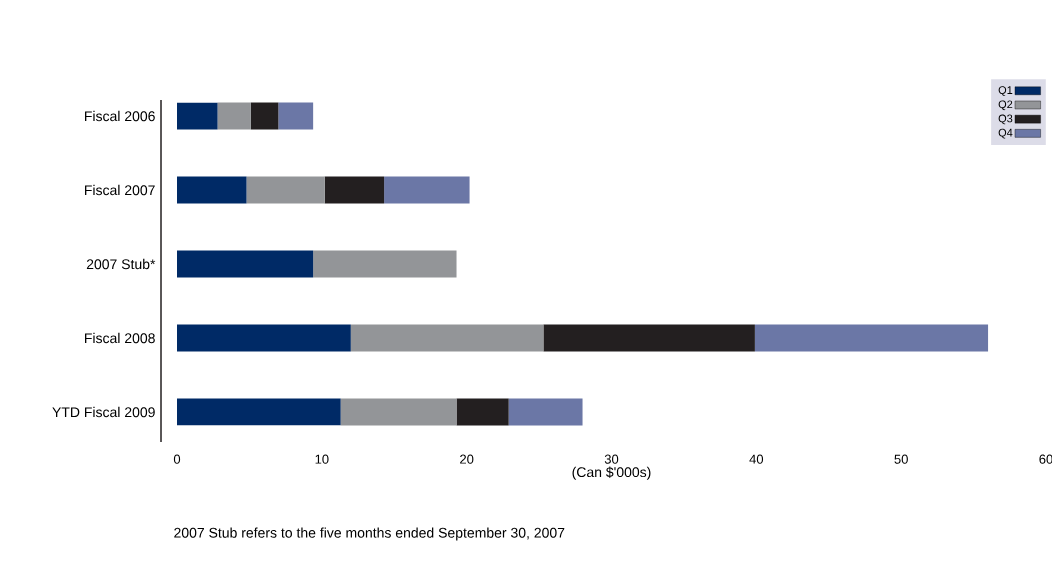 Image resolution: width=1052 pixels, height=579 pixels. Describe the element at coordinates (177, 459) in the screenshot. I see `x-tick-label: 0` at that location.